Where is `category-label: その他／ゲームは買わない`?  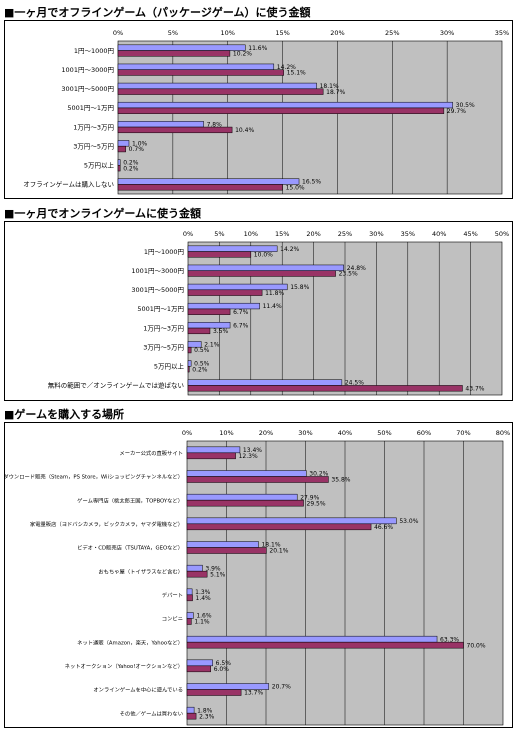 category-label: その他／ゲームは買わない is located at coordinates (151, 713).